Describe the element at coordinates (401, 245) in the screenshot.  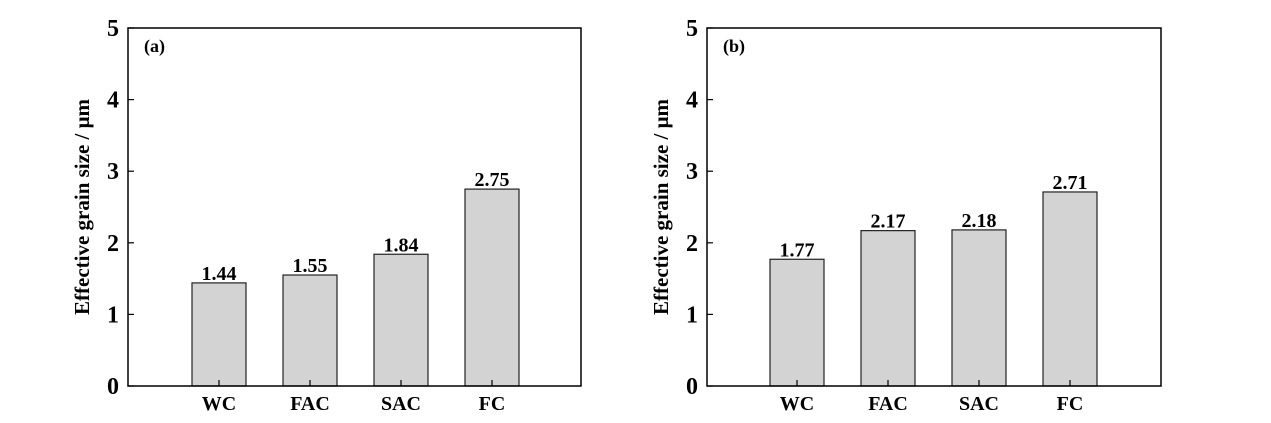
I see `data-label: 1.84` at that location.